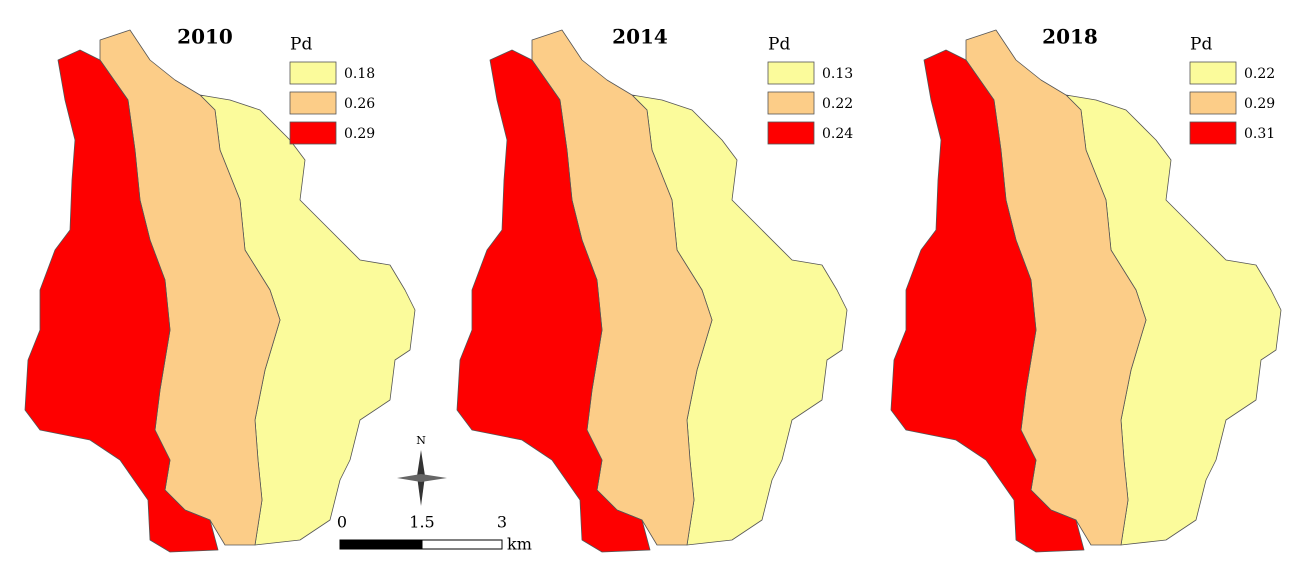  What do you see at coordinates (1259, 134) in the screenshot?
I see `legend-label: 0.31` at bounding box center [1259, 134].